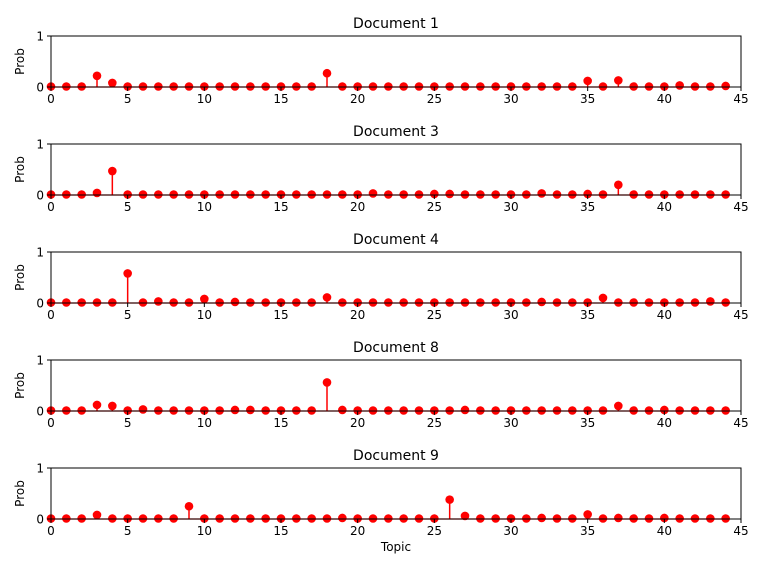  Describe the element at coordinates (204, 315) in the screenshot. I see `x-tick-label: 10` at that location.